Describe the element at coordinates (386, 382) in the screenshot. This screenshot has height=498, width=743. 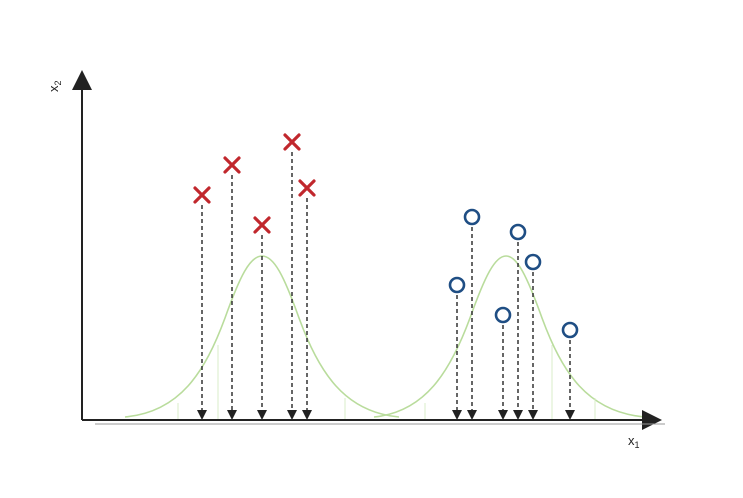
I see `gaussian-guides` at that location.